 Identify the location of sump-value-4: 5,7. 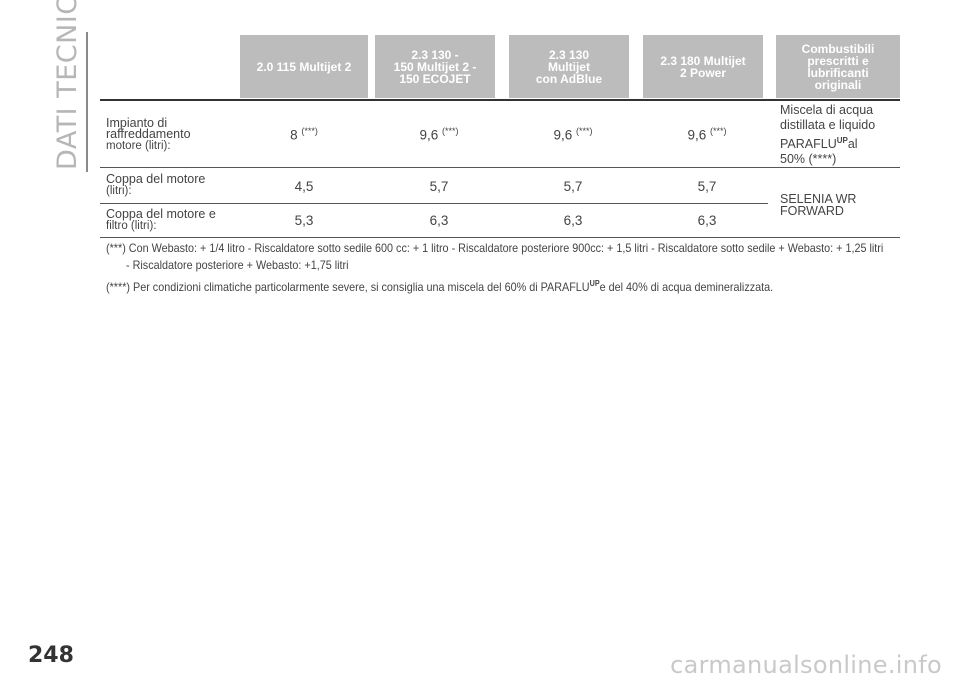
(707, 186).